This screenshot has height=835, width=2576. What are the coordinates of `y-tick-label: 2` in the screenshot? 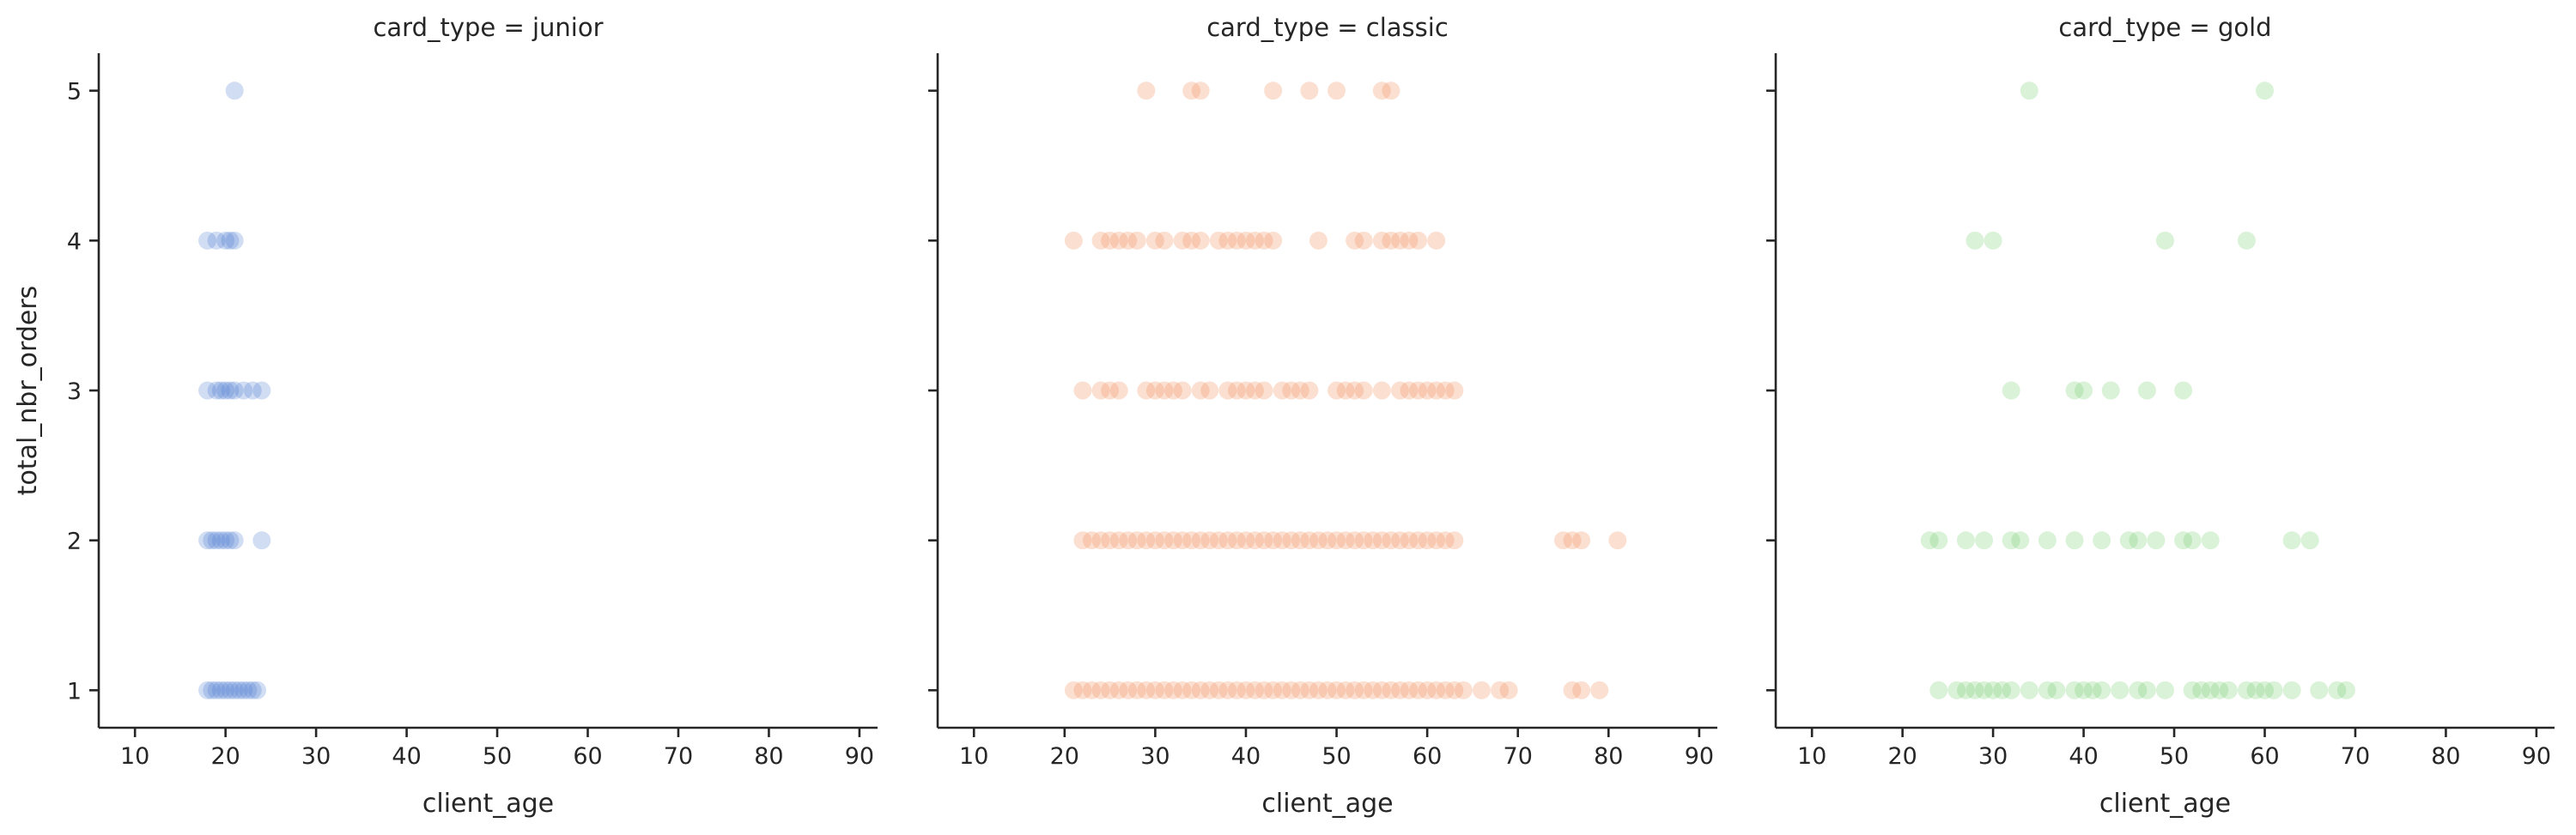 It's located at (74, 542).